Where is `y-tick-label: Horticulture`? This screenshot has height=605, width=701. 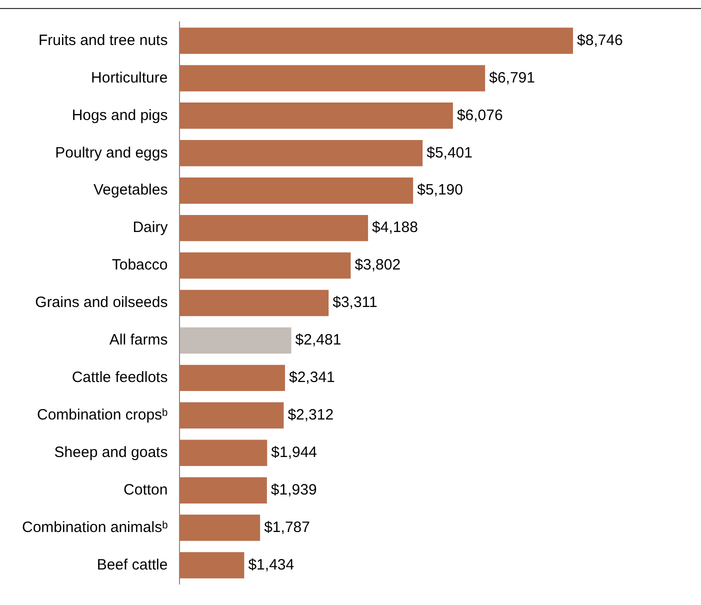
y-tick-label: Horticulture is located at coordinates (129, 77).